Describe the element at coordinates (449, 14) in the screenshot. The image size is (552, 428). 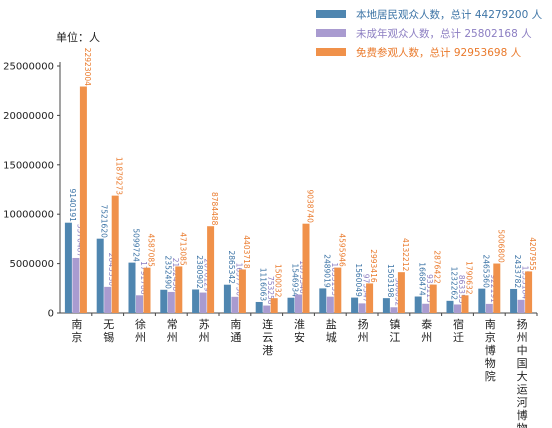
I see `legend-label: 本地居民观众人数，总计 44279200 人` at that location.